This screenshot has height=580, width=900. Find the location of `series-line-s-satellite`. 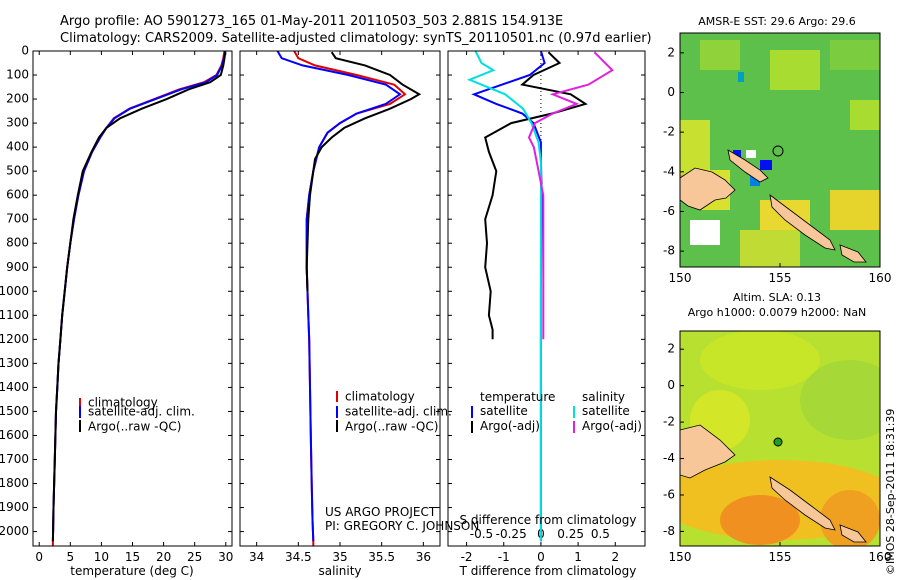

series-line-s-satellite is located at coordinates (504, 296).